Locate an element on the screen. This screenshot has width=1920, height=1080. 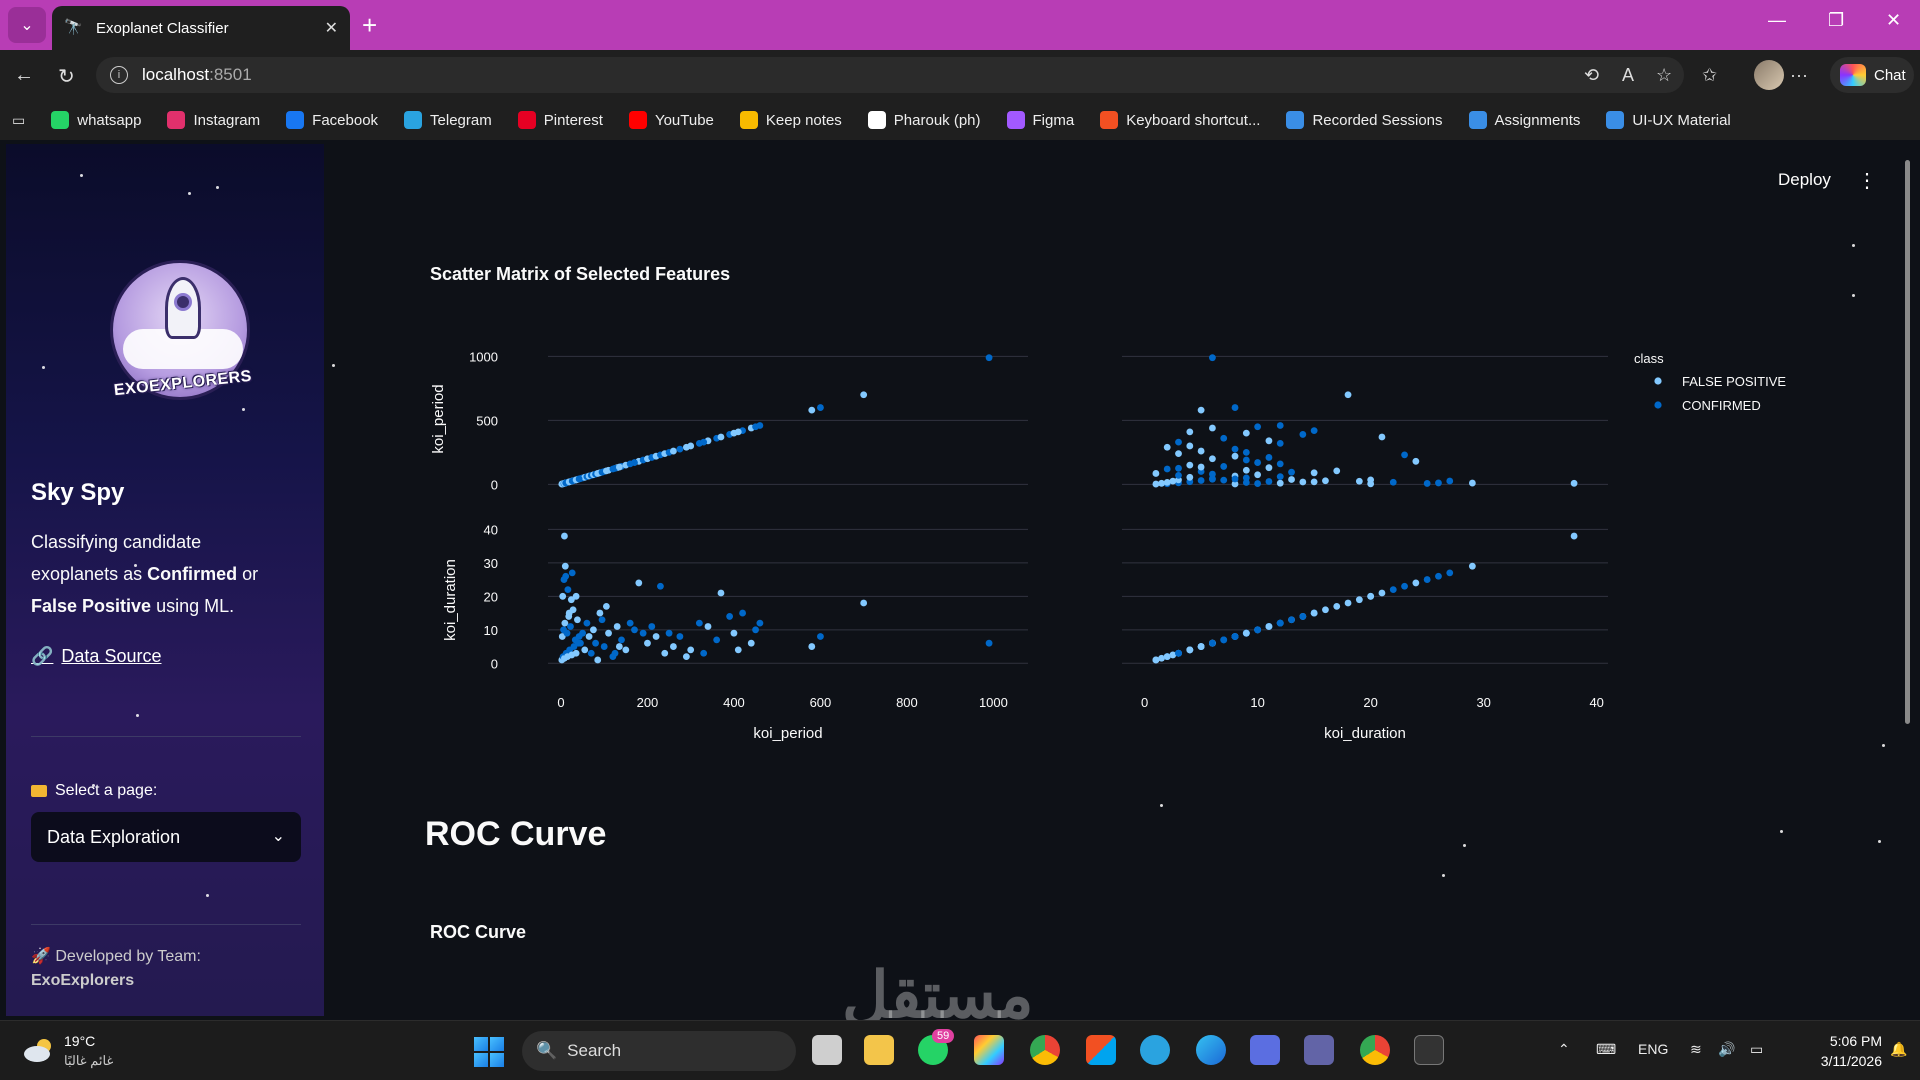
roc-chart-title: ROC Curve is located at coordinates (478, 932).